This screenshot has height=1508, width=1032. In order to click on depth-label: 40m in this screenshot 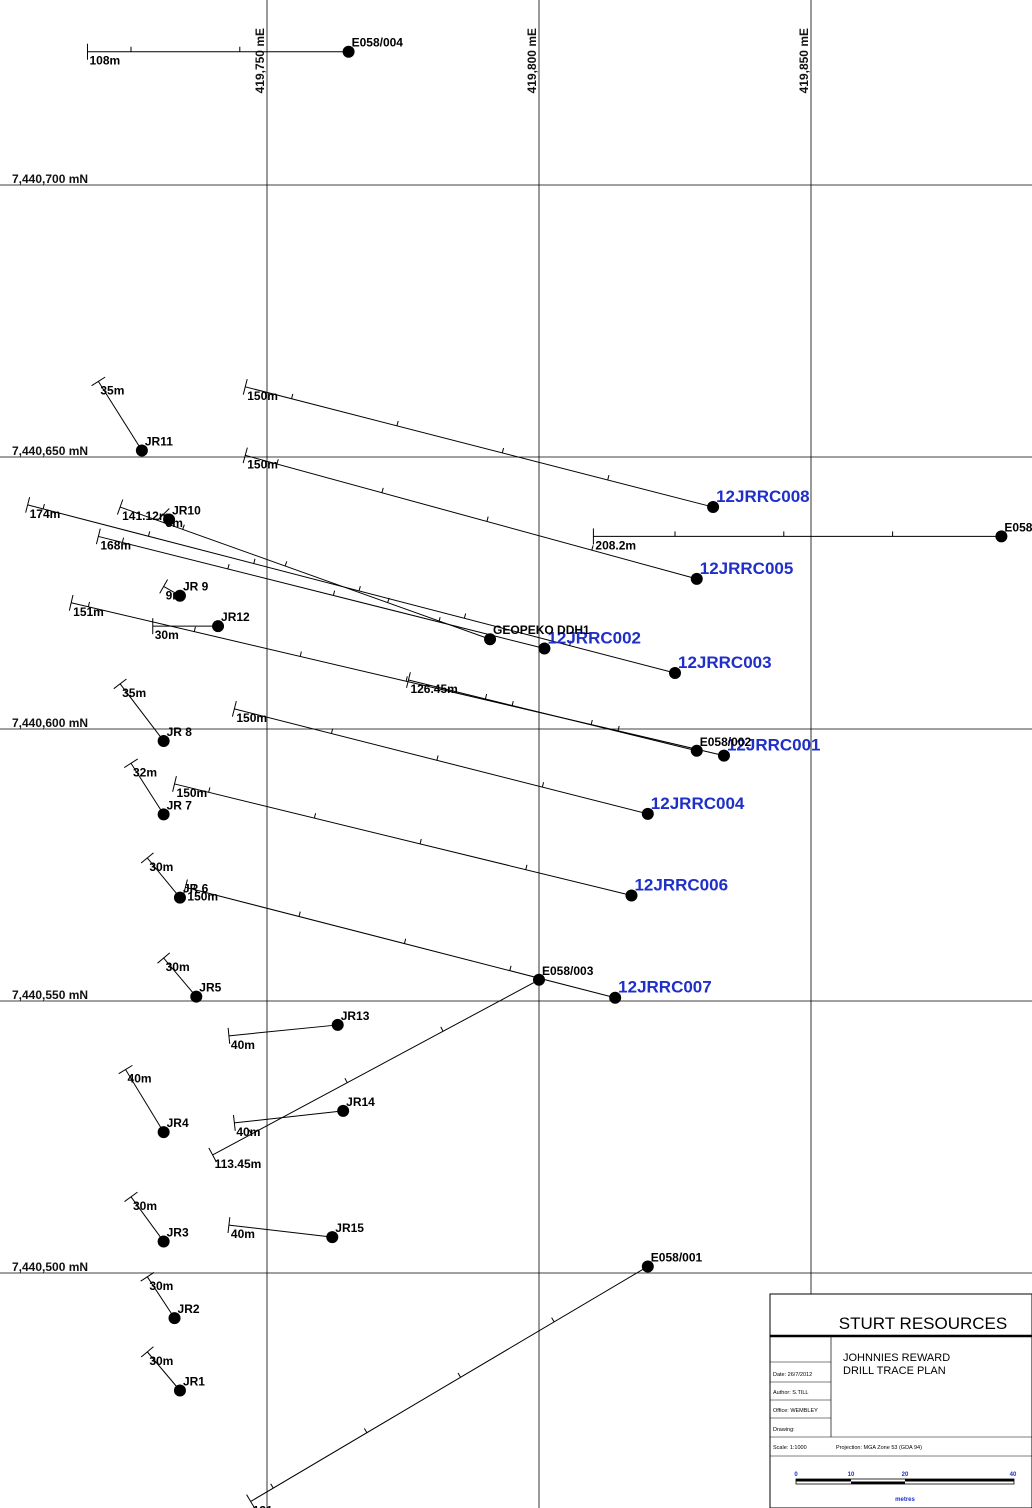, I will do `click(243, 1234)`.